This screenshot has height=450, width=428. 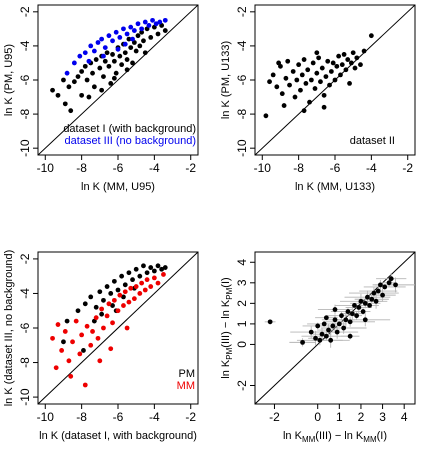 I want to click on y-axis-label: ln K (PM, U133), so click(x=226, y=80).